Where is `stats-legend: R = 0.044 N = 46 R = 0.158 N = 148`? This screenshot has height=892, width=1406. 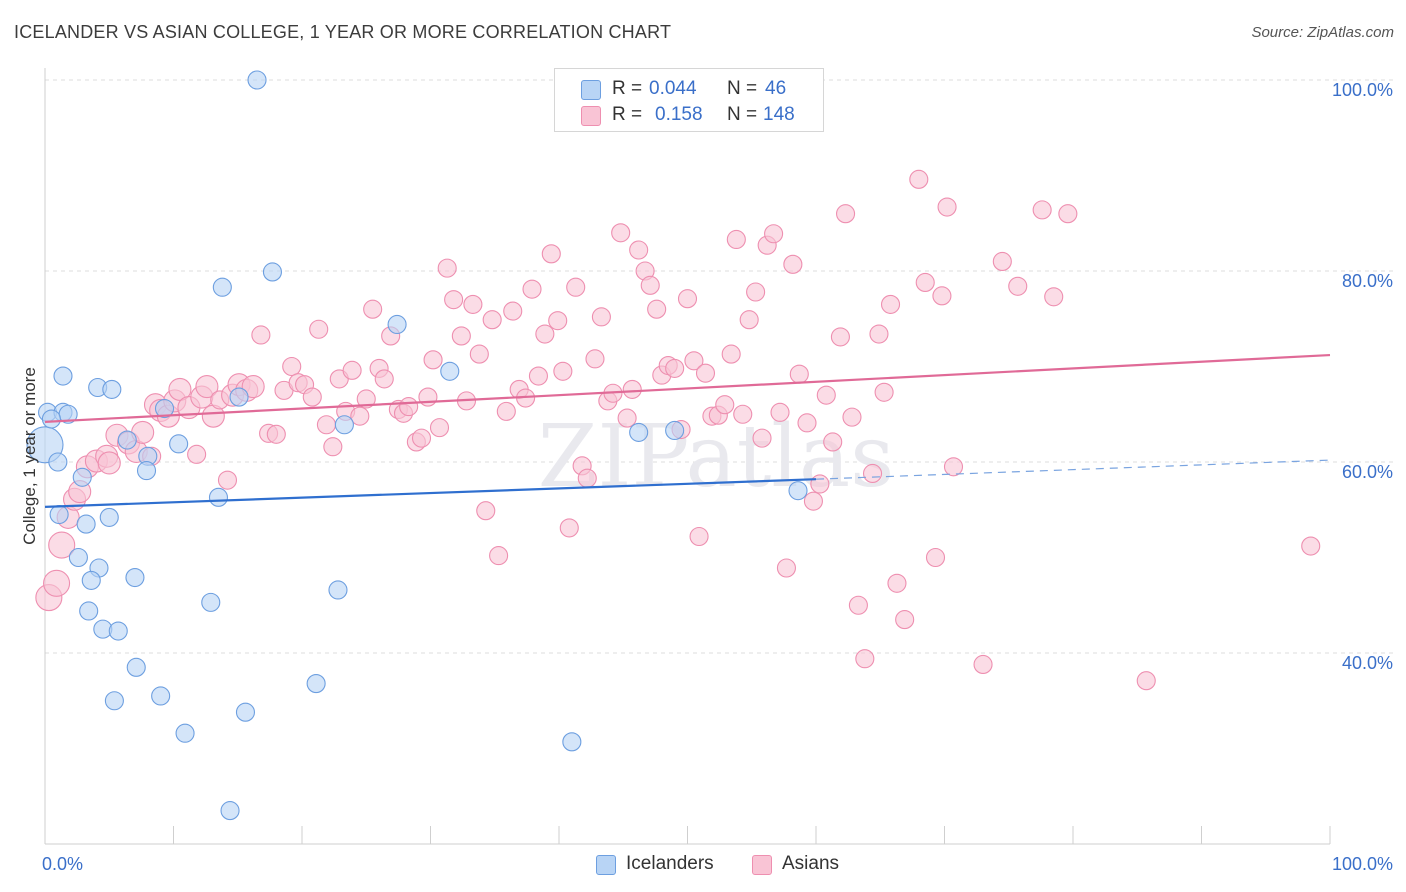 stats-legend: R = 0.044 N = 46 R = 0.158 N = 148 is located at coordinates (689, 100).